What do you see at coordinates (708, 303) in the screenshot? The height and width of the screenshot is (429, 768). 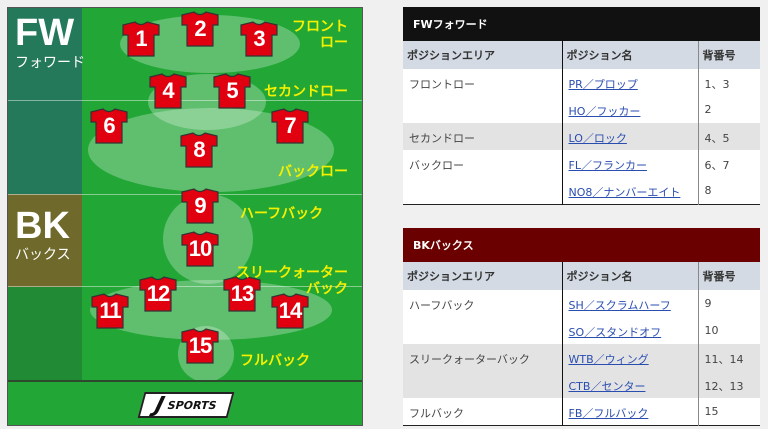 I see `number-cell: 9` at bounding box center [708, 303].